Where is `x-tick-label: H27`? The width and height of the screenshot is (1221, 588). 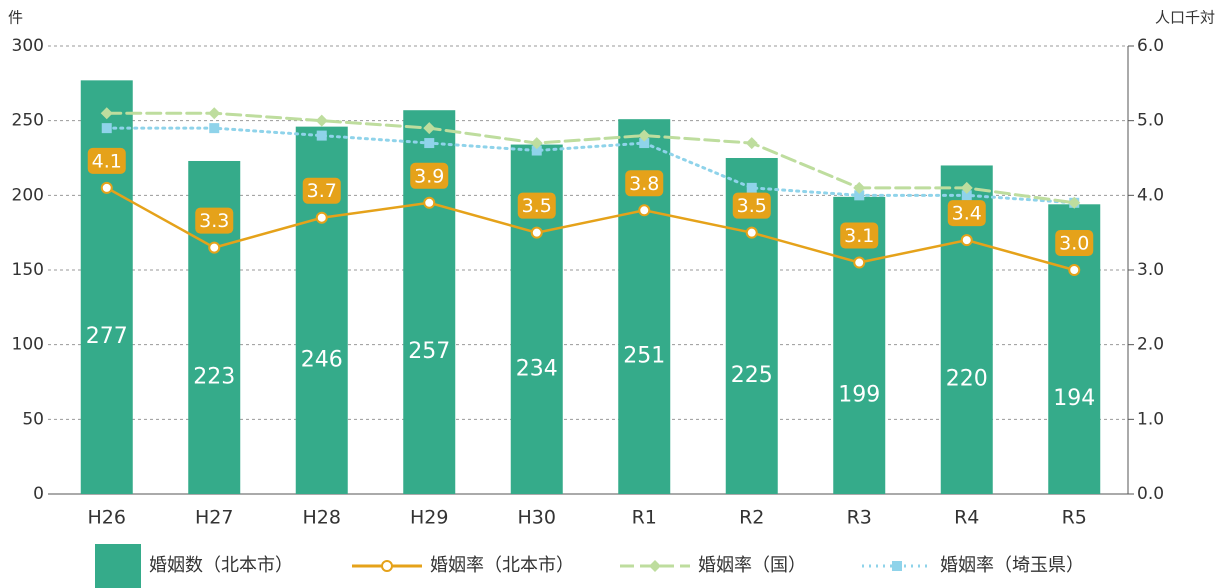
x-tick-label: H27 is located at coordinates (214, 518).